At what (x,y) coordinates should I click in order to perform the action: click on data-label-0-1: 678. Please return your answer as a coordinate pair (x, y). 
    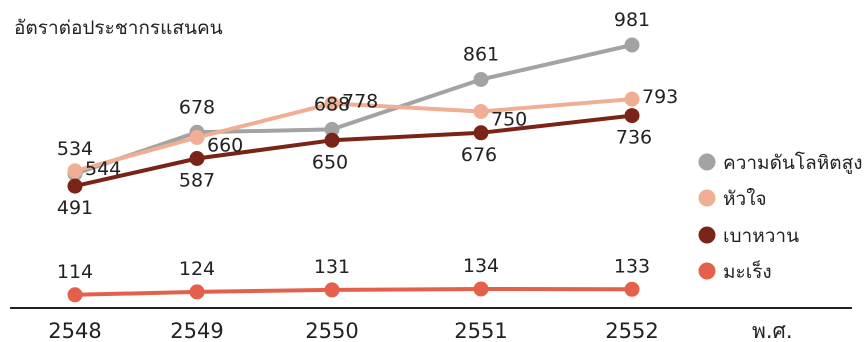
    Looking at the image, I should click on (197, 107).